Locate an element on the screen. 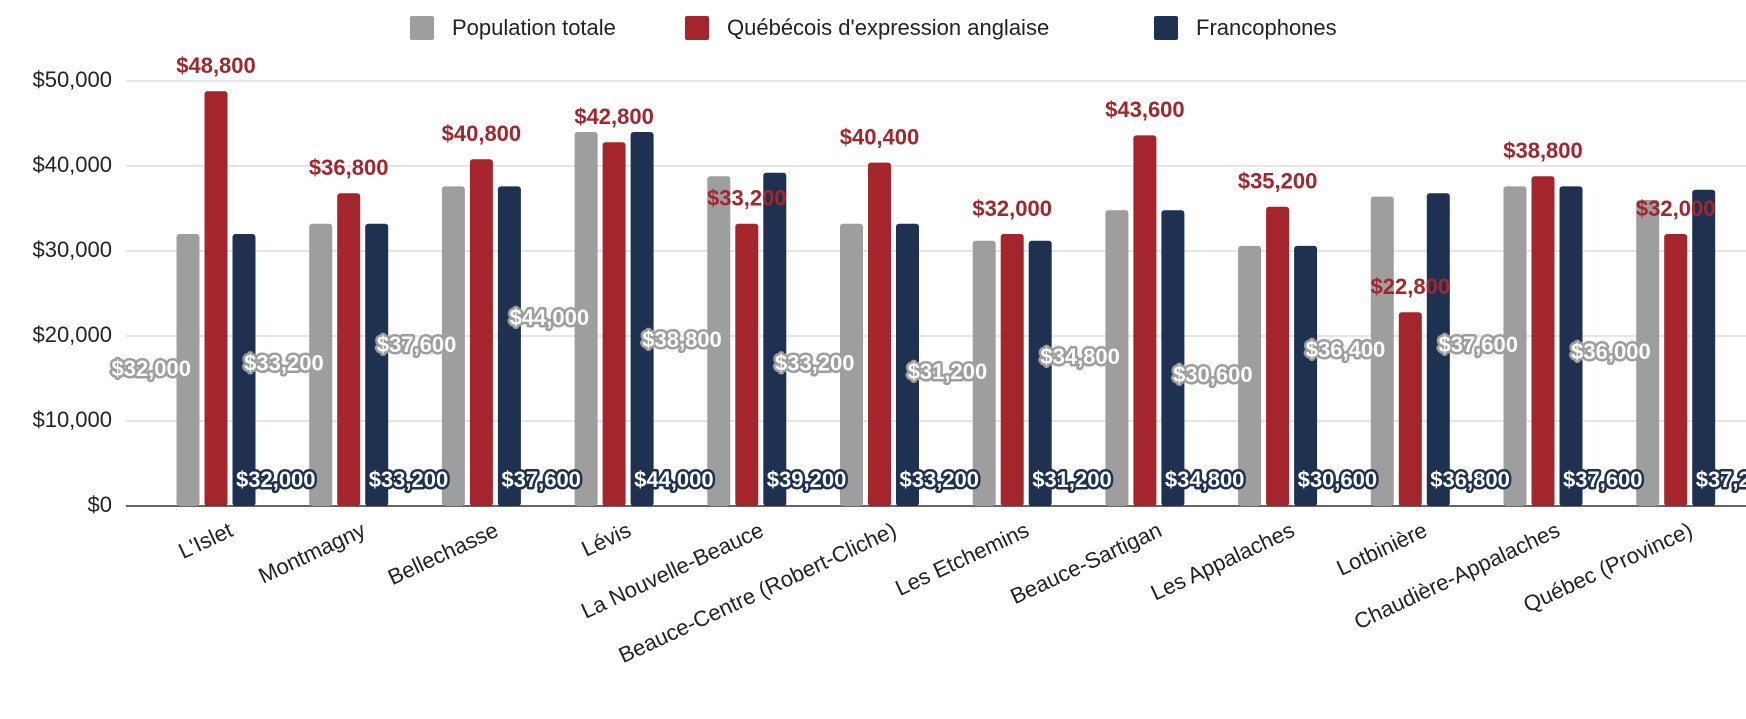 Image resolution: width=1746 pixels, height=719 pixels. x-tick-label: L'Islet is located at coordinates (206, 540).